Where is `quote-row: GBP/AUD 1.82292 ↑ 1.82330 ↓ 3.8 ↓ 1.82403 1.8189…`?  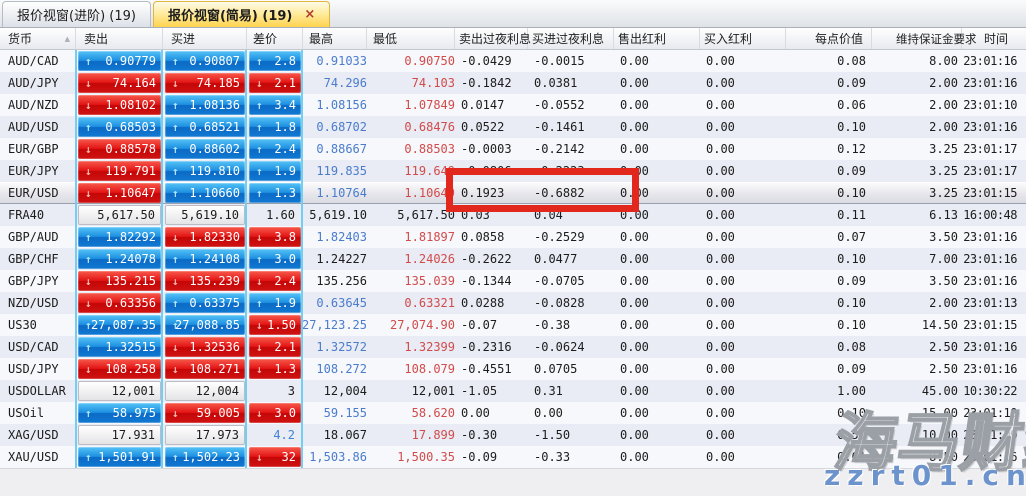
quote-row: GBP/AUD 1.82292 ↑ 1.82330 ↓ 3.8 ↓ 1.82403 1.8189… is located at coordinates (513, 237).